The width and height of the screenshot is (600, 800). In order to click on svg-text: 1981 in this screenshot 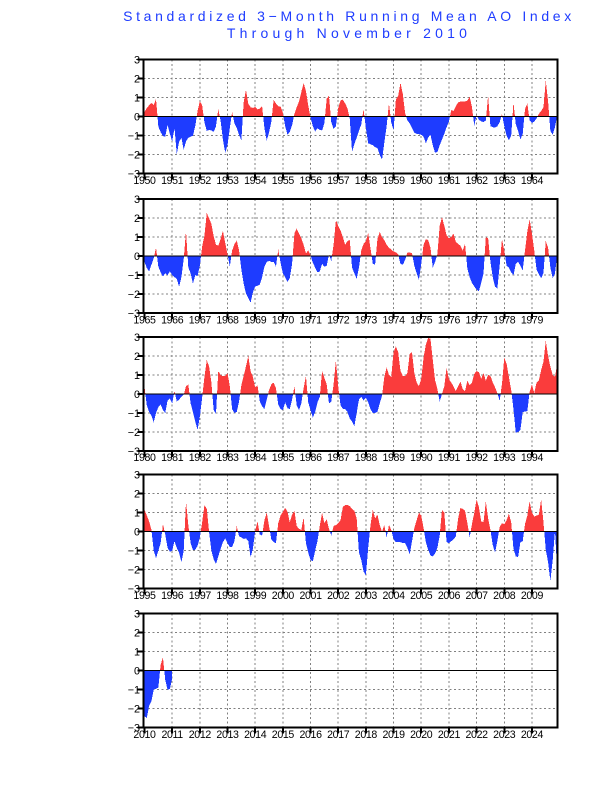, I will do `click(172, 458)`.